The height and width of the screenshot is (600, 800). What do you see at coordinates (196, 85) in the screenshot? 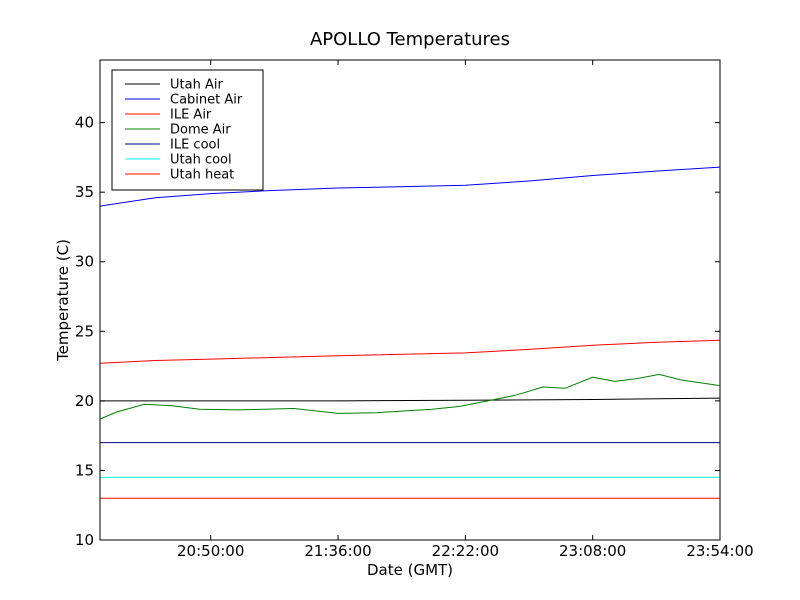
I see `legend-label-utah-air: Utah Air` at bounding box center [196, 85].